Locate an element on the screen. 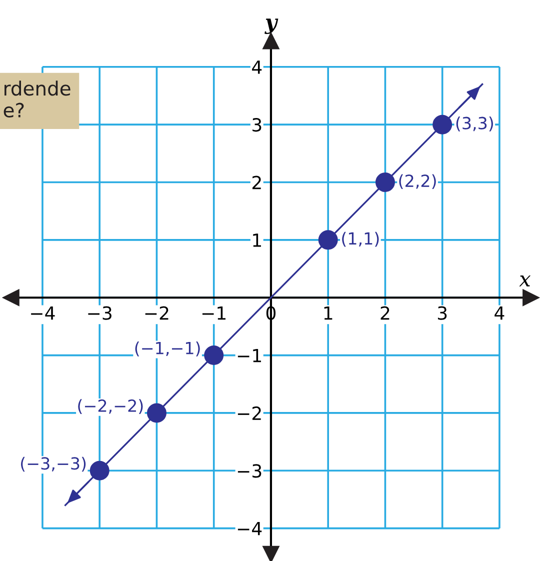 This screenshot has width=553, height=561. annotation: (3,3) is located at coordinates (474, 124).